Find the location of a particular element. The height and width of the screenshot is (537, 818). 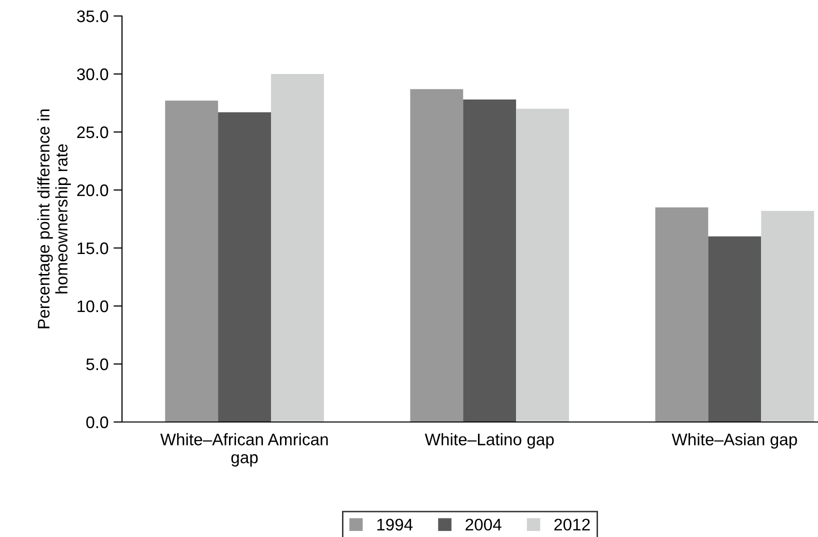

legend-label: 2004 is located at coordinates (484, 524).